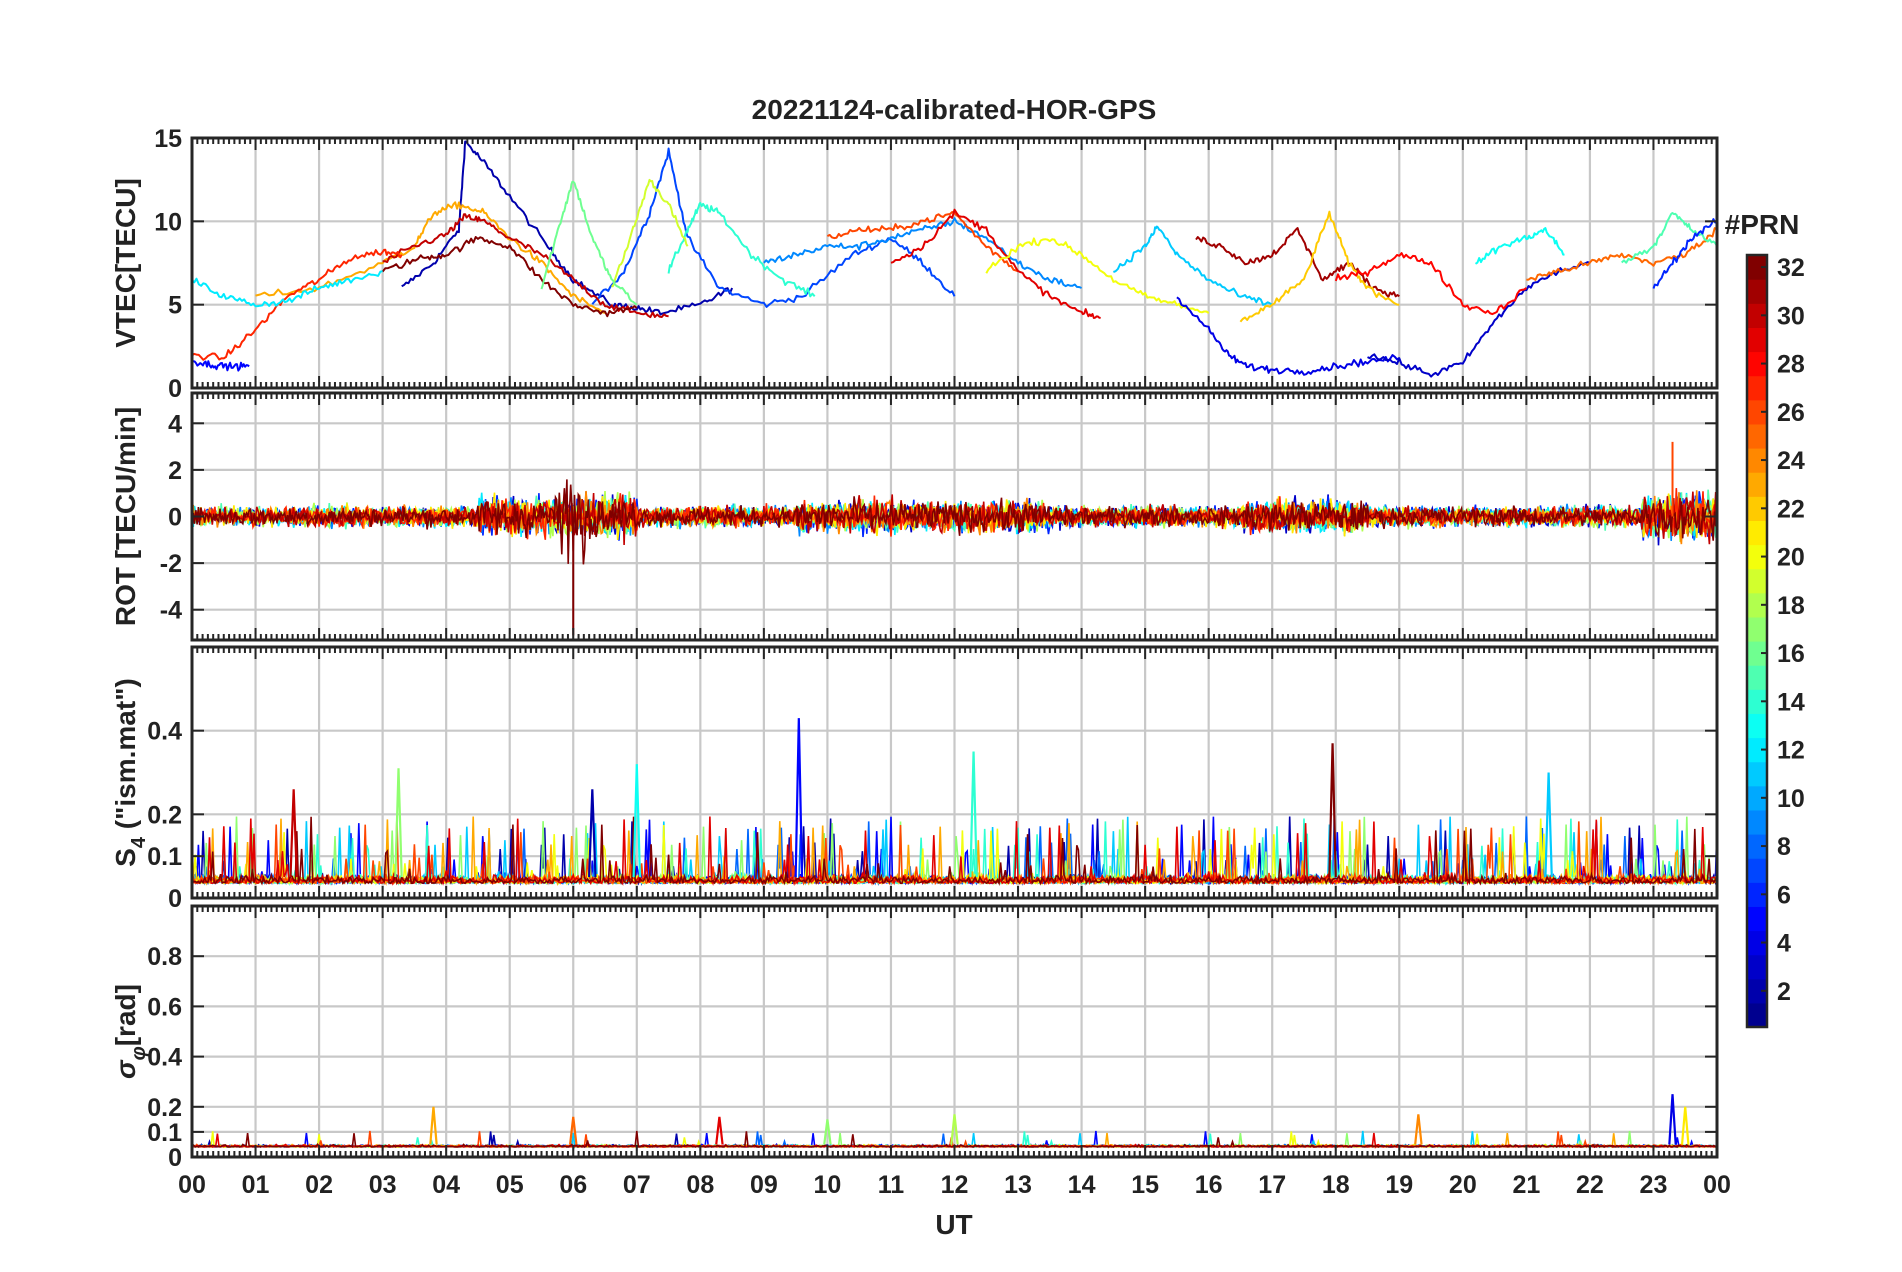  What do you see at coordinates (1654, 1185) in the screenshot?
I see `x-tick-label: 23` at bounding box center [1654, 1185].